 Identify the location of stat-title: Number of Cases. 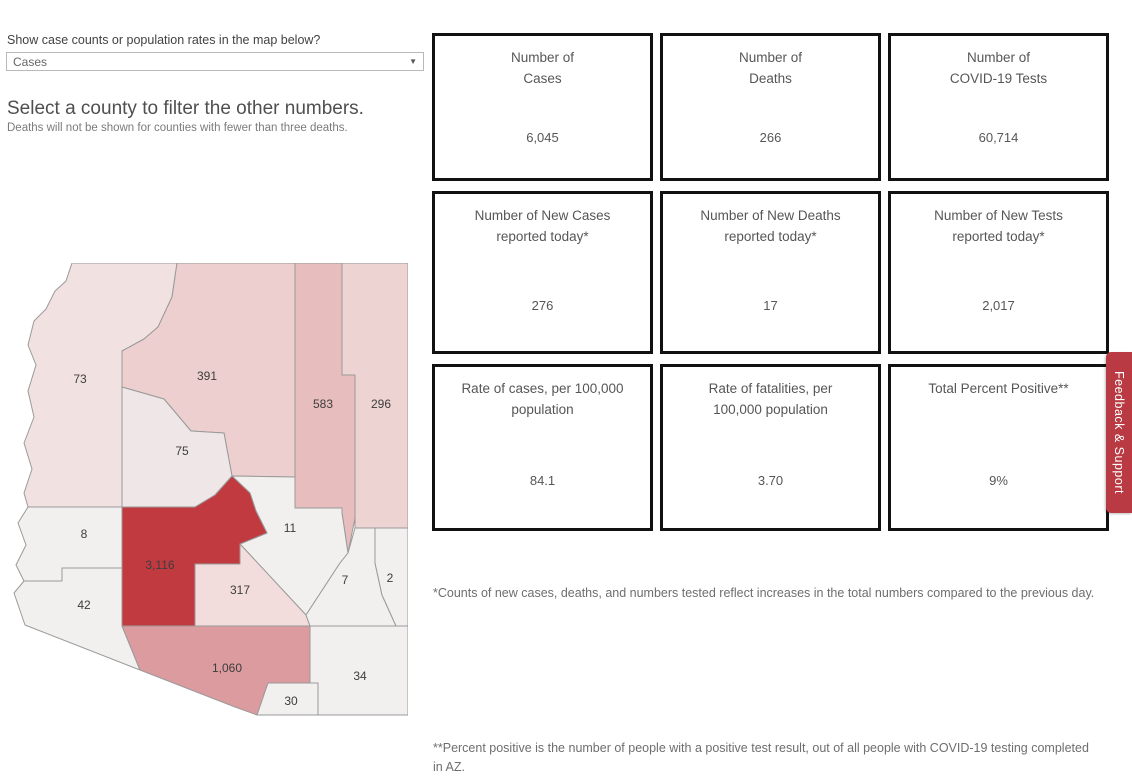
(542, 68).